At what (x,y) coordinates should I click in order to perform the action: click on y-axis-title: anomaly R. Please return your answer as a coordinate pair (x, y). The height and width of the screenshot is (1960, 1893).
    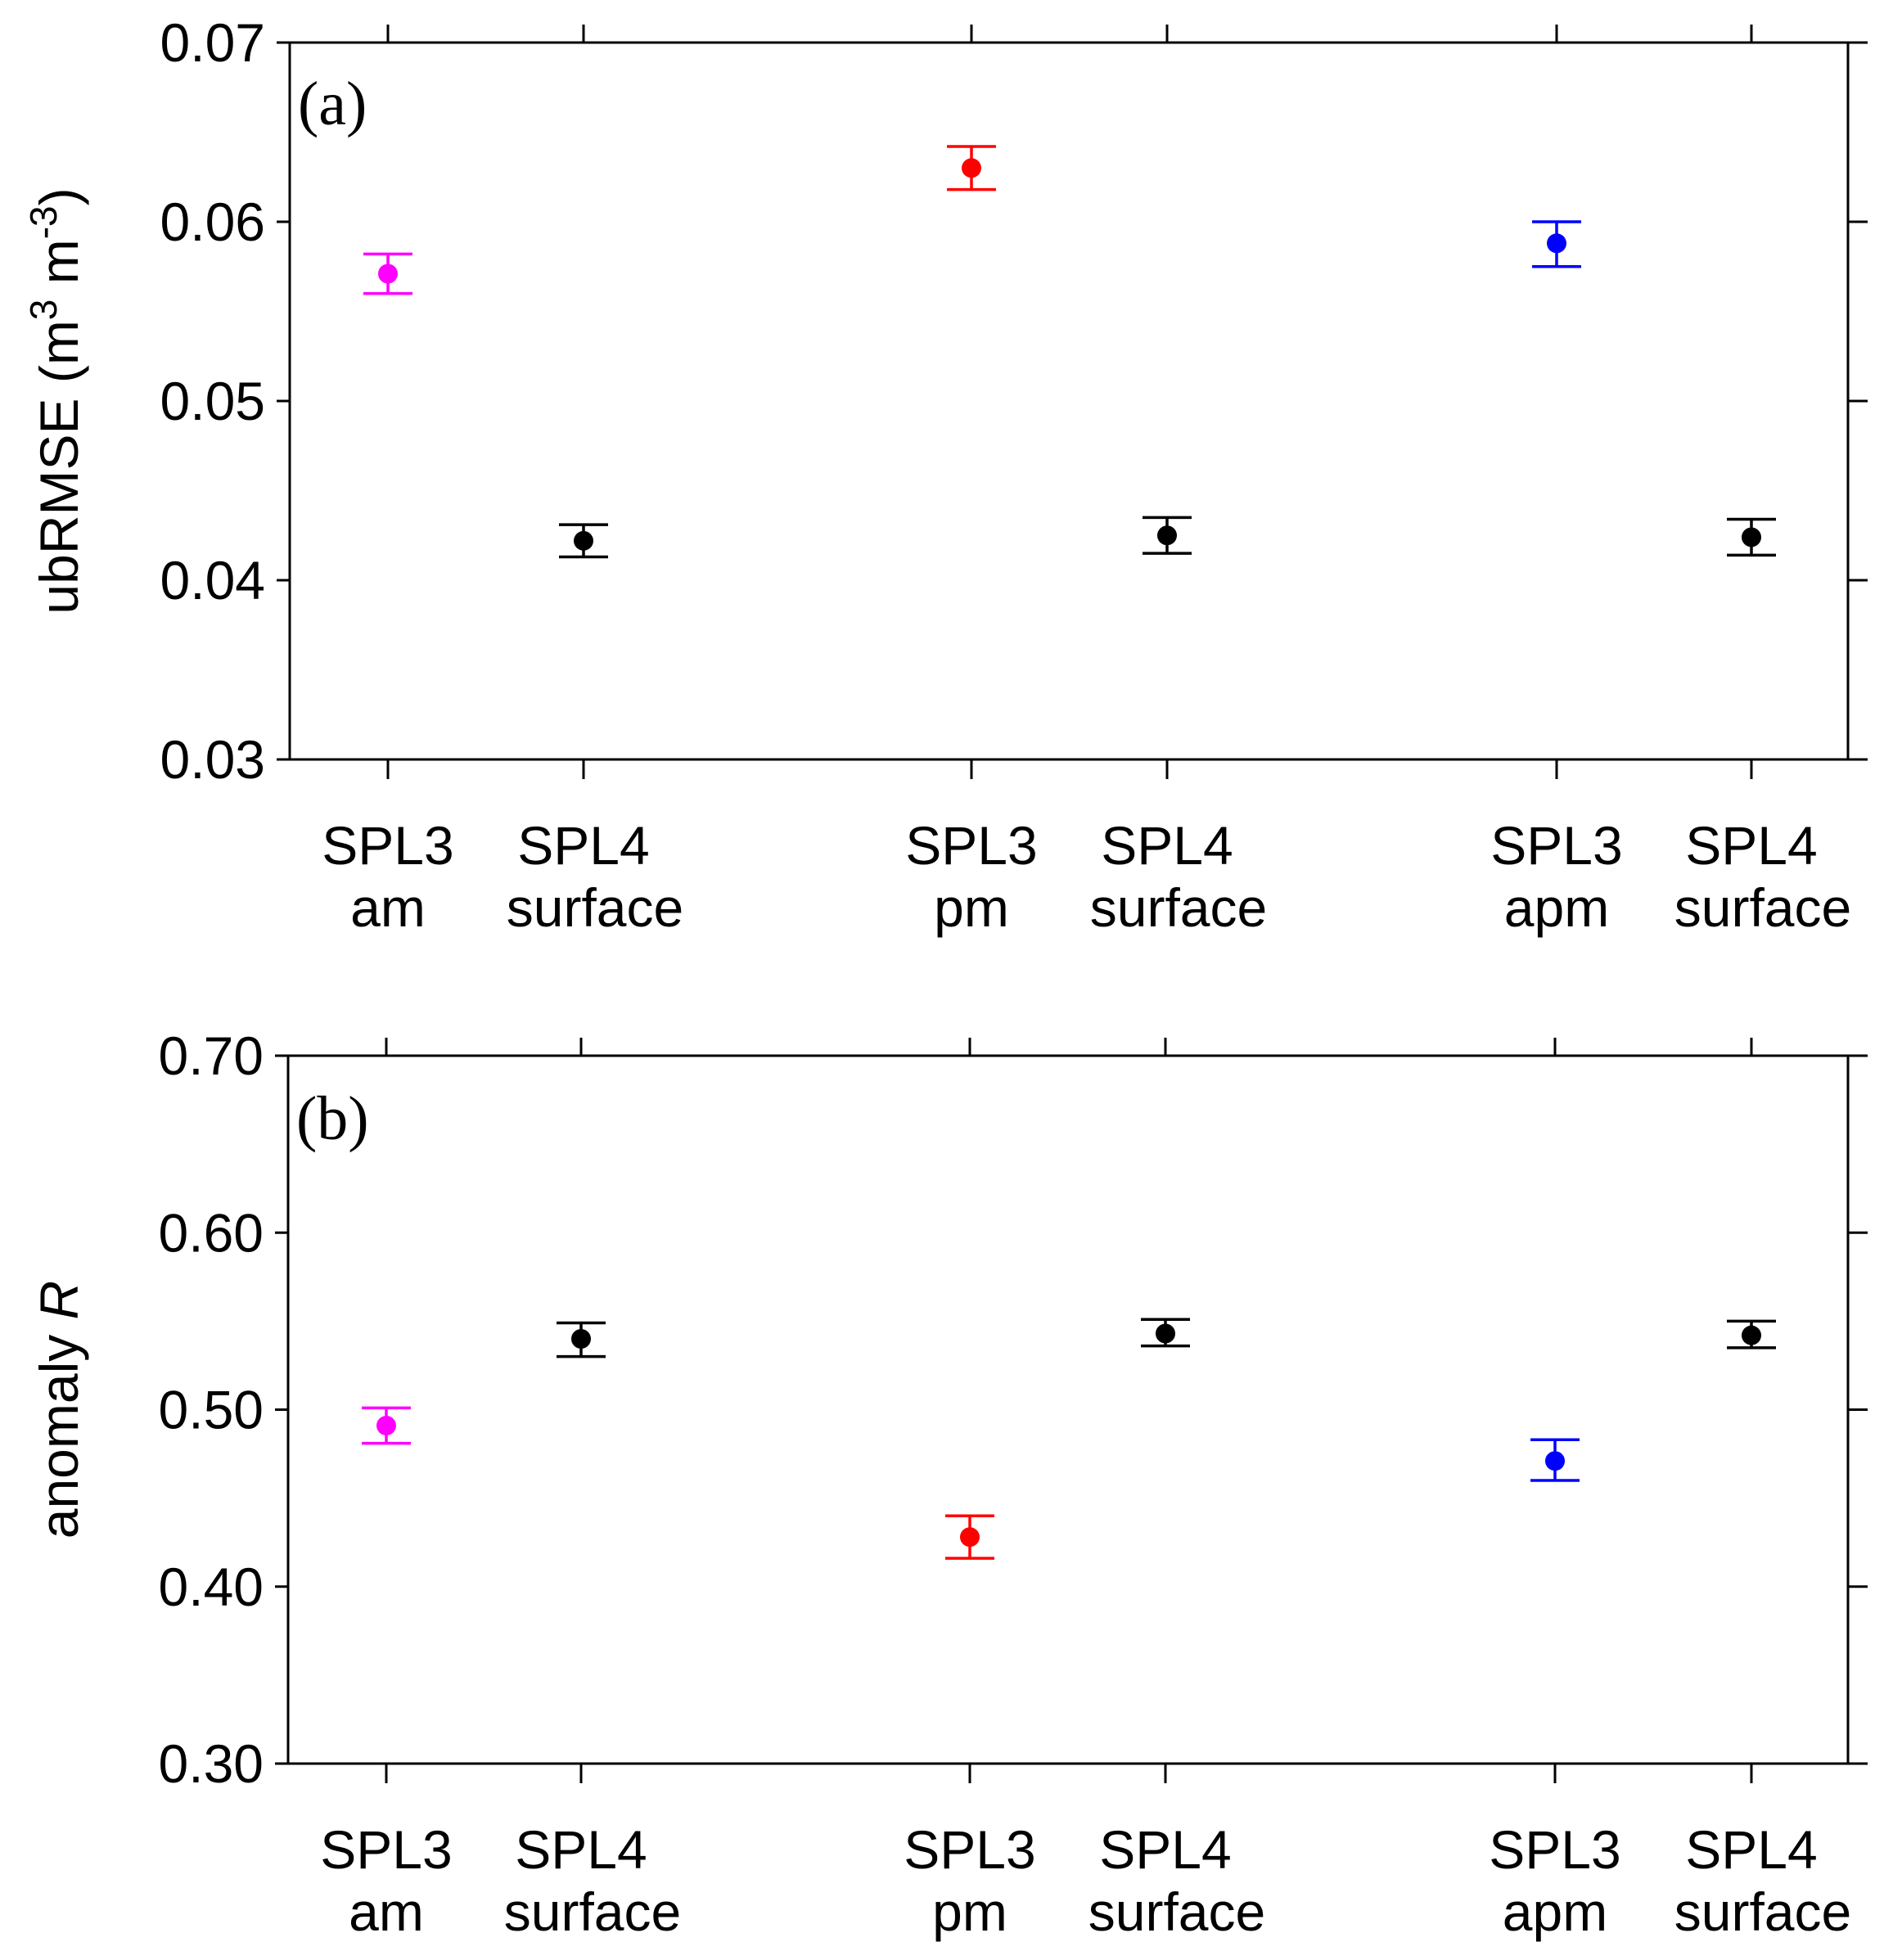
    Looking at the image, I should click on (59, 1410).